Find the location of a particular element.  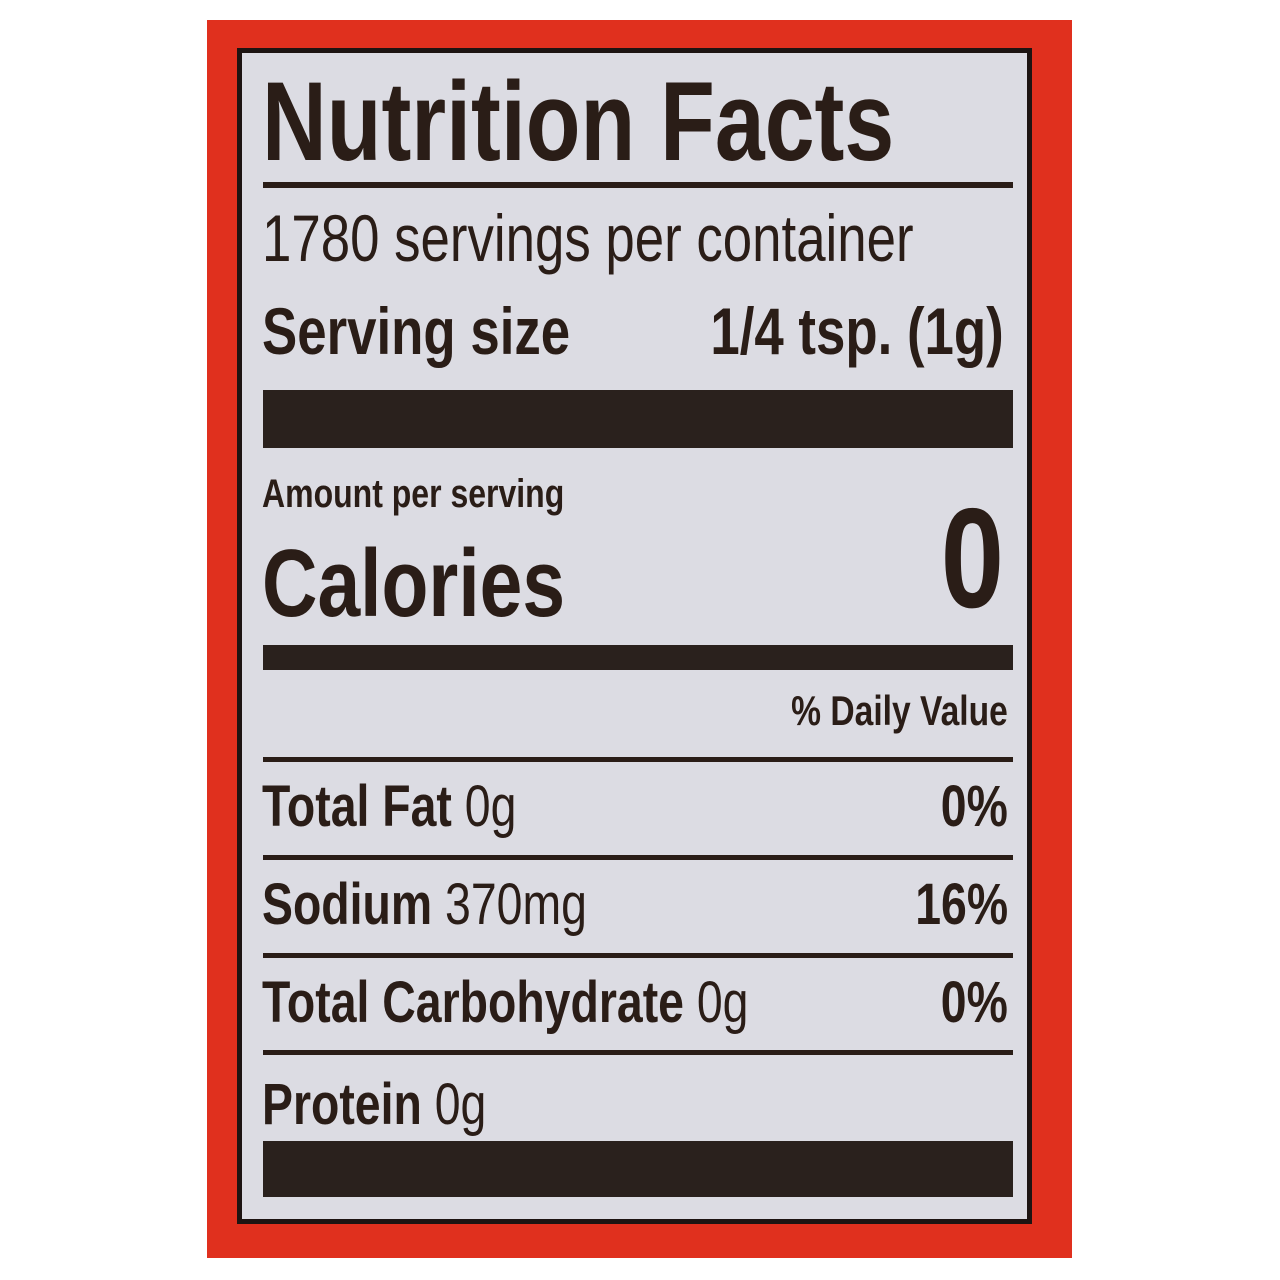

daily-value-header: % Daily Value is located at coordinates (899, 710).